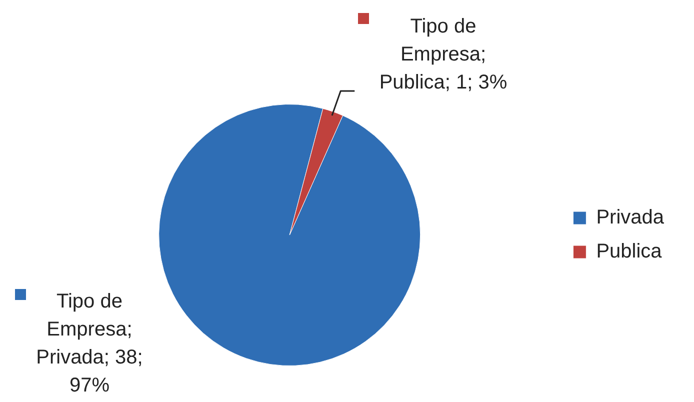 The height and width of the screenshot is (402, 694). Describe the element at coordinates (630, 217) in the screenshot. I see `legend-label: Privada` at that location.